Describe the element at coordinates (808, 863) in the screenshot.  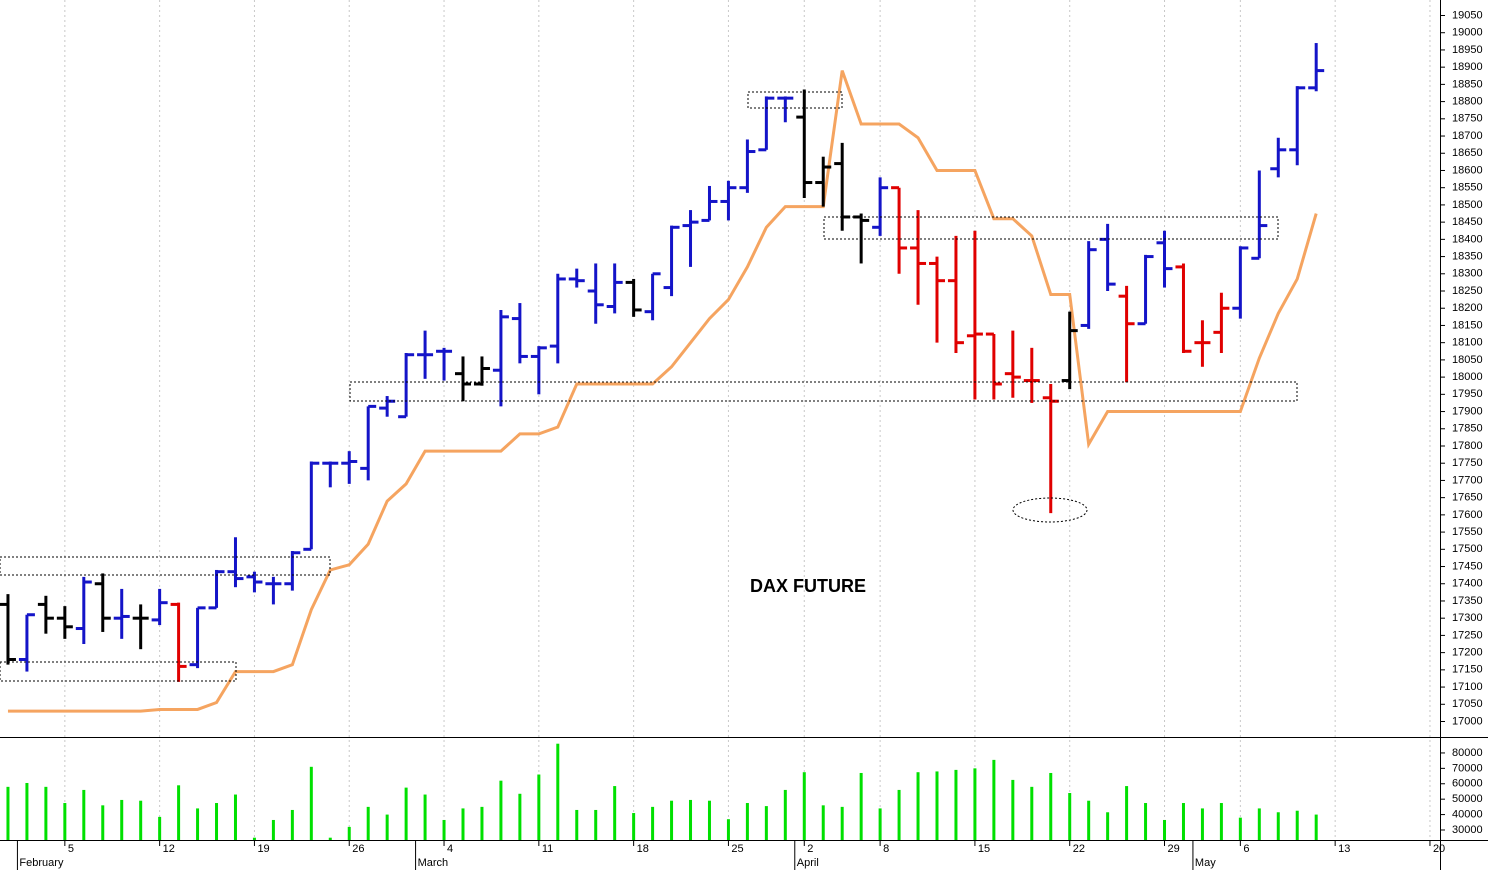
I see `month-label: April` at that location.